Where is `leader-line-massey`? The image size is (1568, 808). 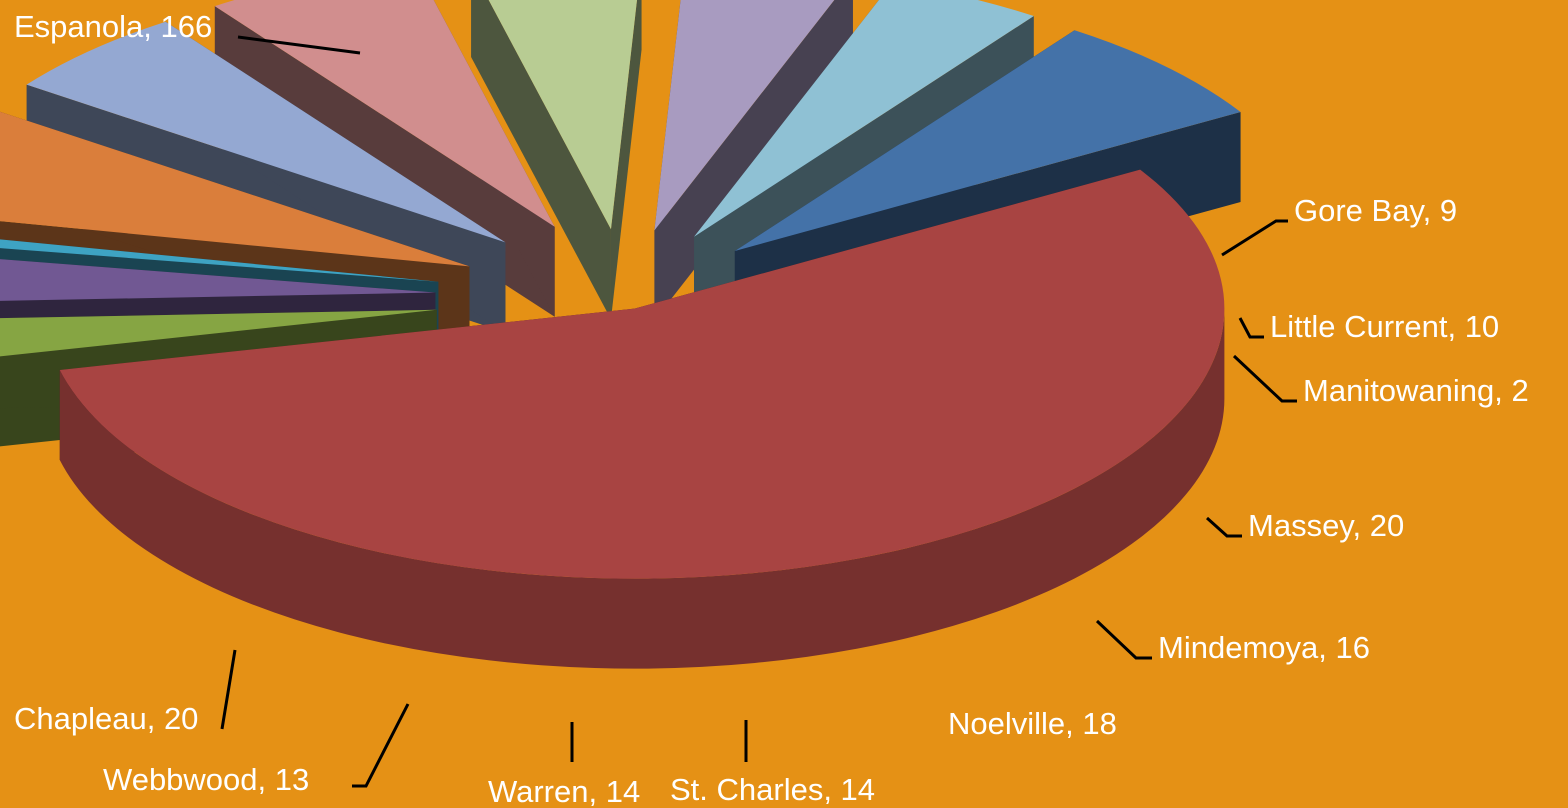 leader-line-massey is located at coordinates (1223, 527).